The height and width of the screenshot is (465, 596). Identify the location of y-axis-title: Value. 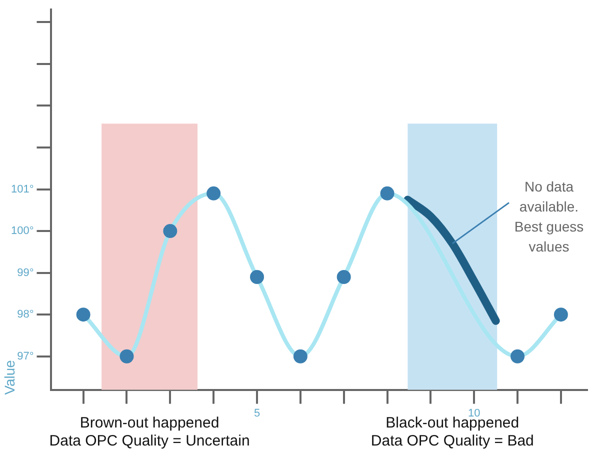
(10, 377).